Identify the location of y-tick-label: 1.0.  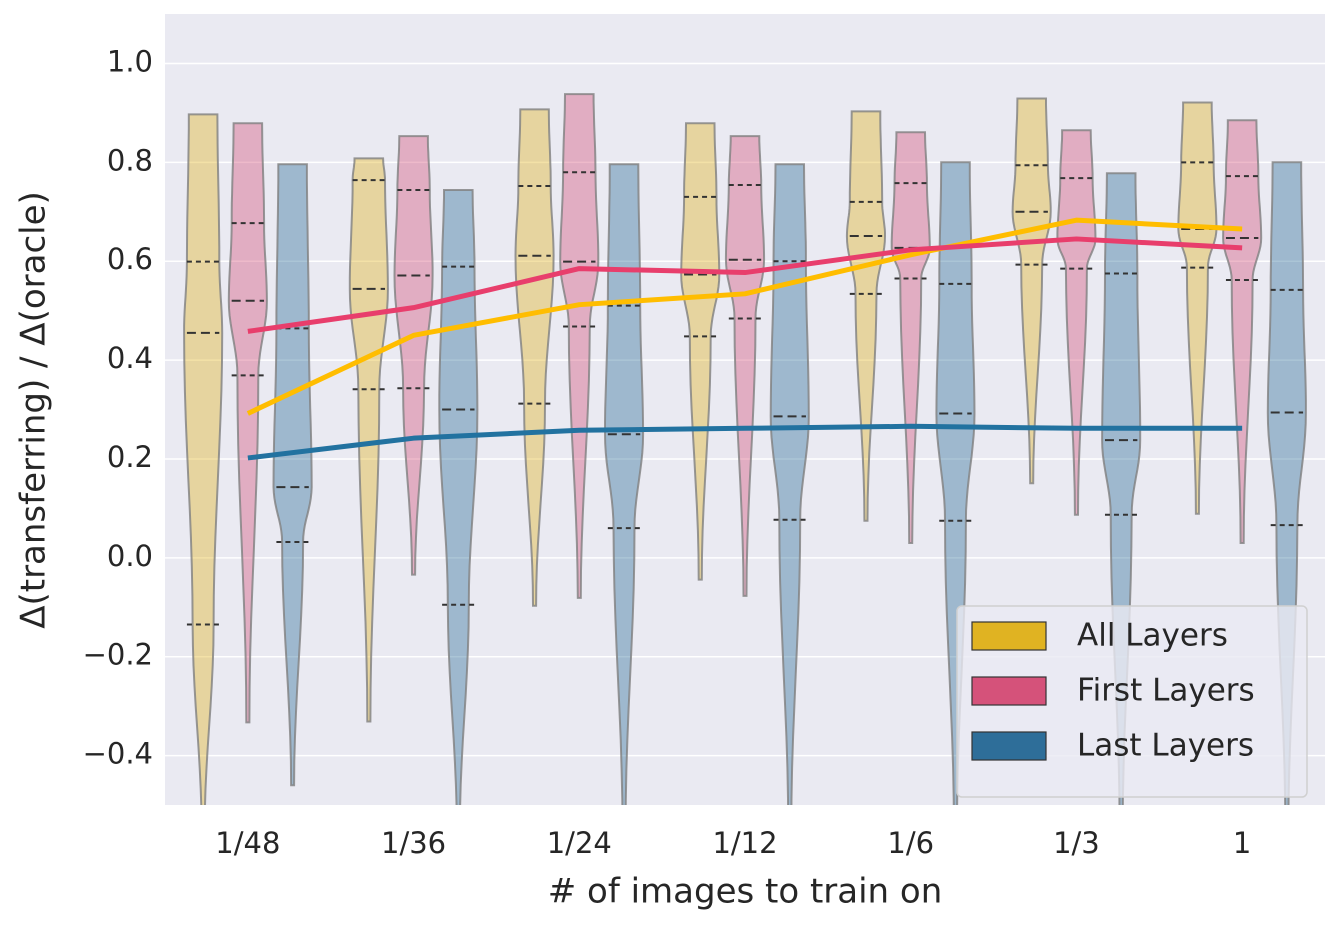
(130, 61).